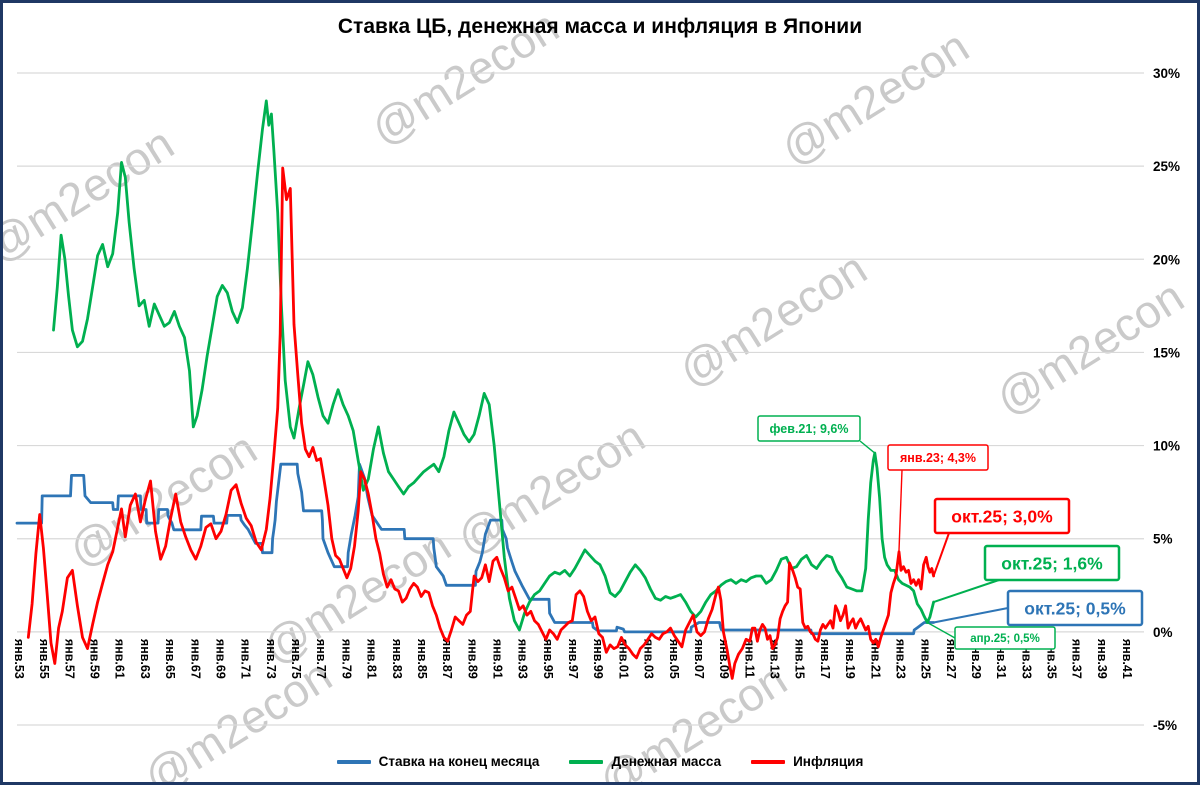 Image resolution: width=1200 pixels, height=785 pixels. I want to click on x-axis-label: янв.25, so click(926, 659).